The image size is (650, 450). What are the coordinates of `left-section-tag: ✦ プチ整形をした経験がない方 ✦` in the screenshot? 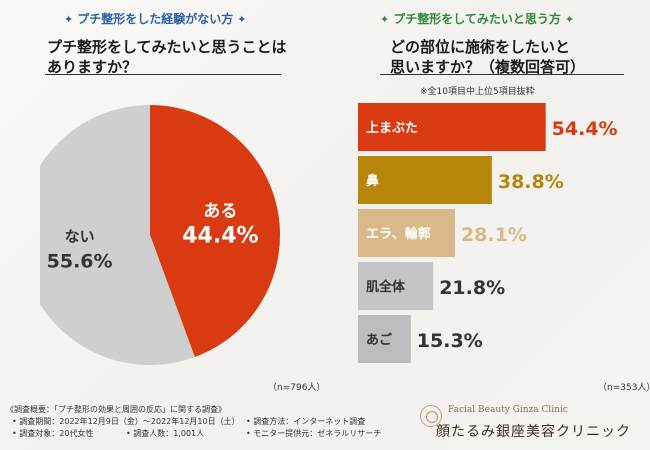 It's located at (155, 18).